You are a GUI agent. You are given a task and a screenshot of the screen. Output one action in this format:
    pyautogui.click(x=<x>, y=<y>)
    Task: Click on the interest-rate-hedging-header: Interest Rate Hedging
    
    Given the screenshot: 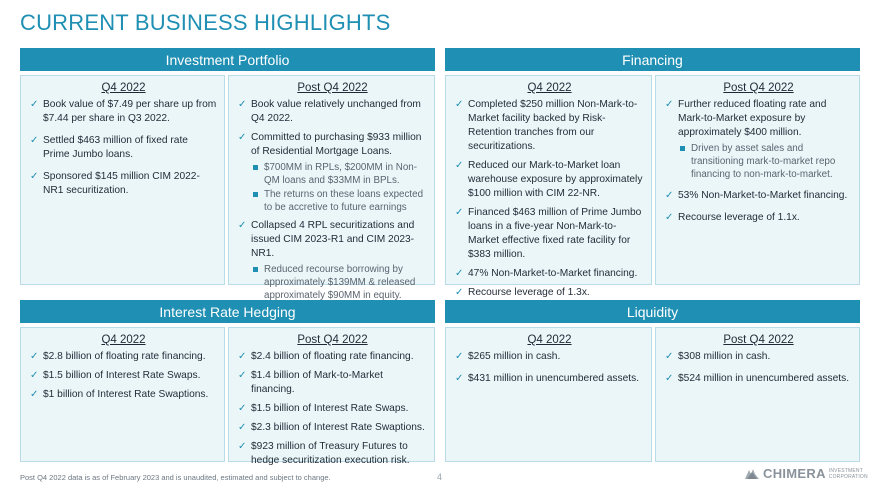 What is the action you would take?
    pyautogui.click(x=227, y=311)
    